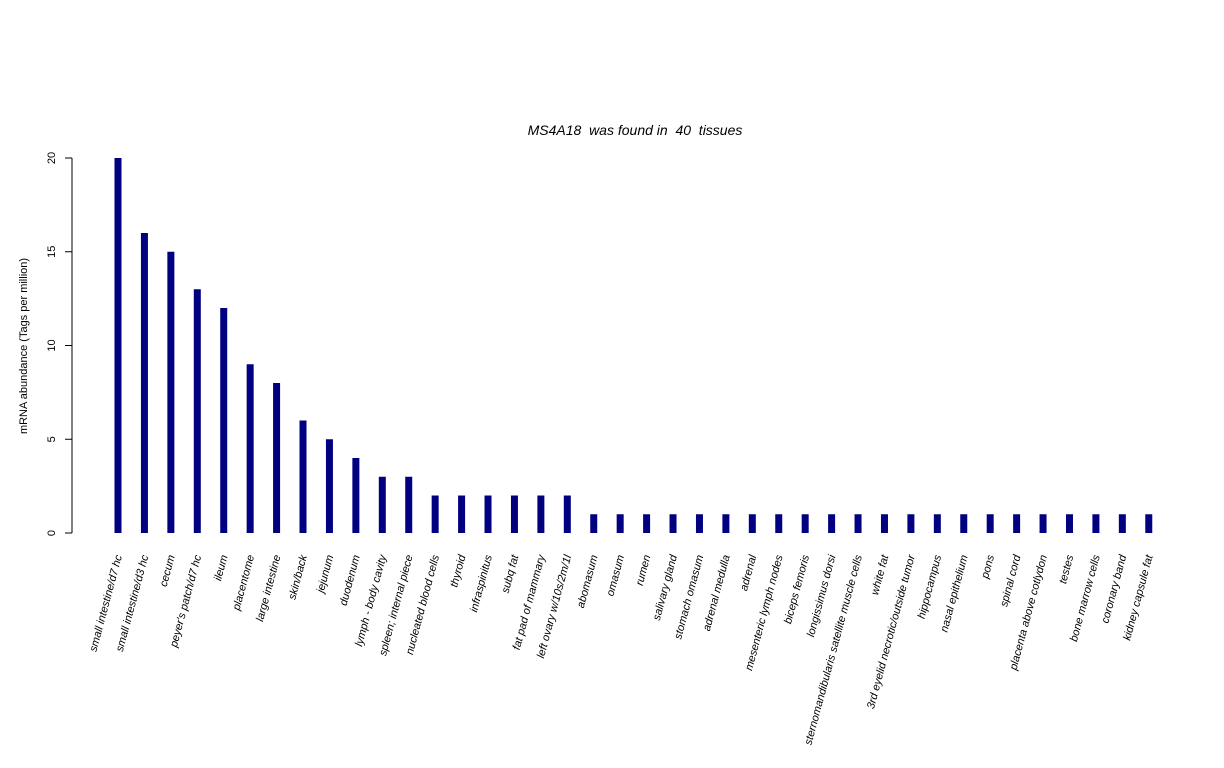 The image size is (1224, 768). I want to click on x-tick-label: testes, so click(1066, 569).